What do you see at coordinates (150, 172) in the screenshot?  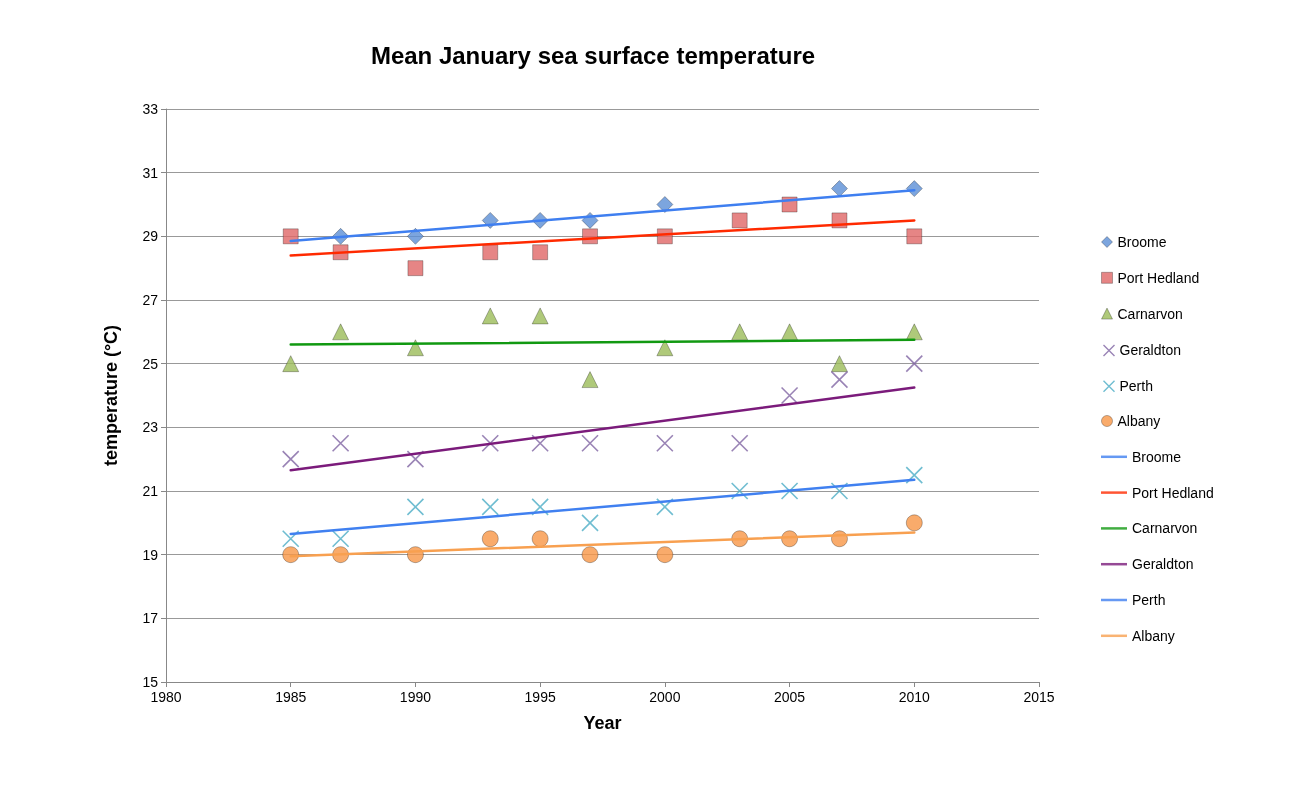 I see `y-tick-label: 31` at bounding box center [150, 172].